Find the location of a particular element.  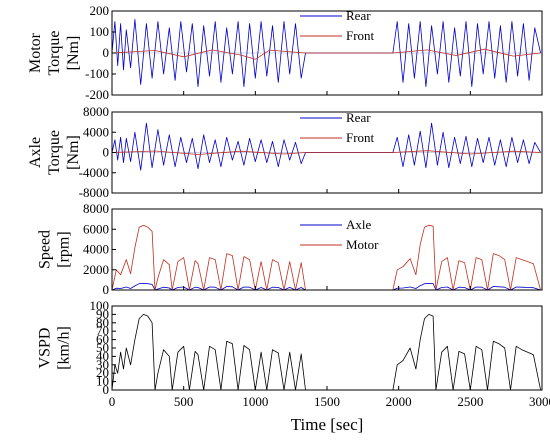

y-axis-label-line: Speed is located at coordinates (45, 249).